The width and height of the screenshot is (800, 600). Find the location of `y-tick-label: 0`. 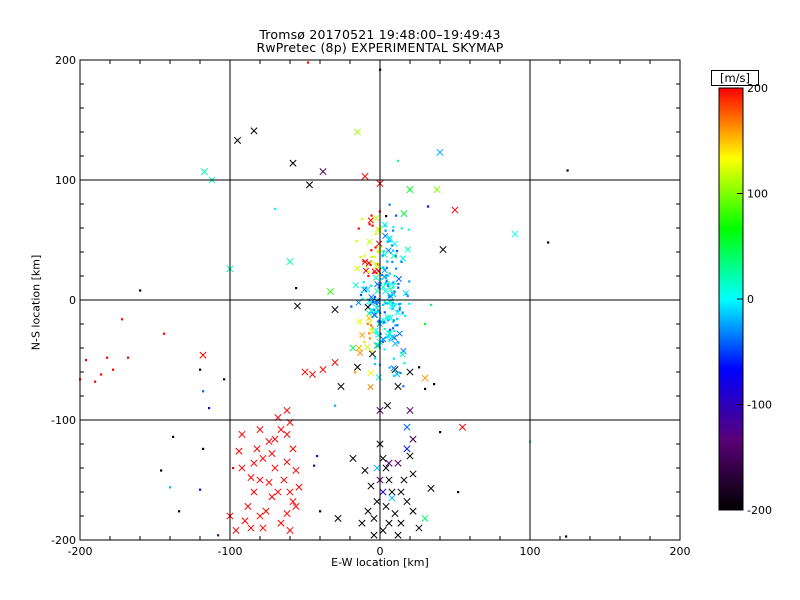

y-tick-label: 0 is located at coordinates (72, 300).